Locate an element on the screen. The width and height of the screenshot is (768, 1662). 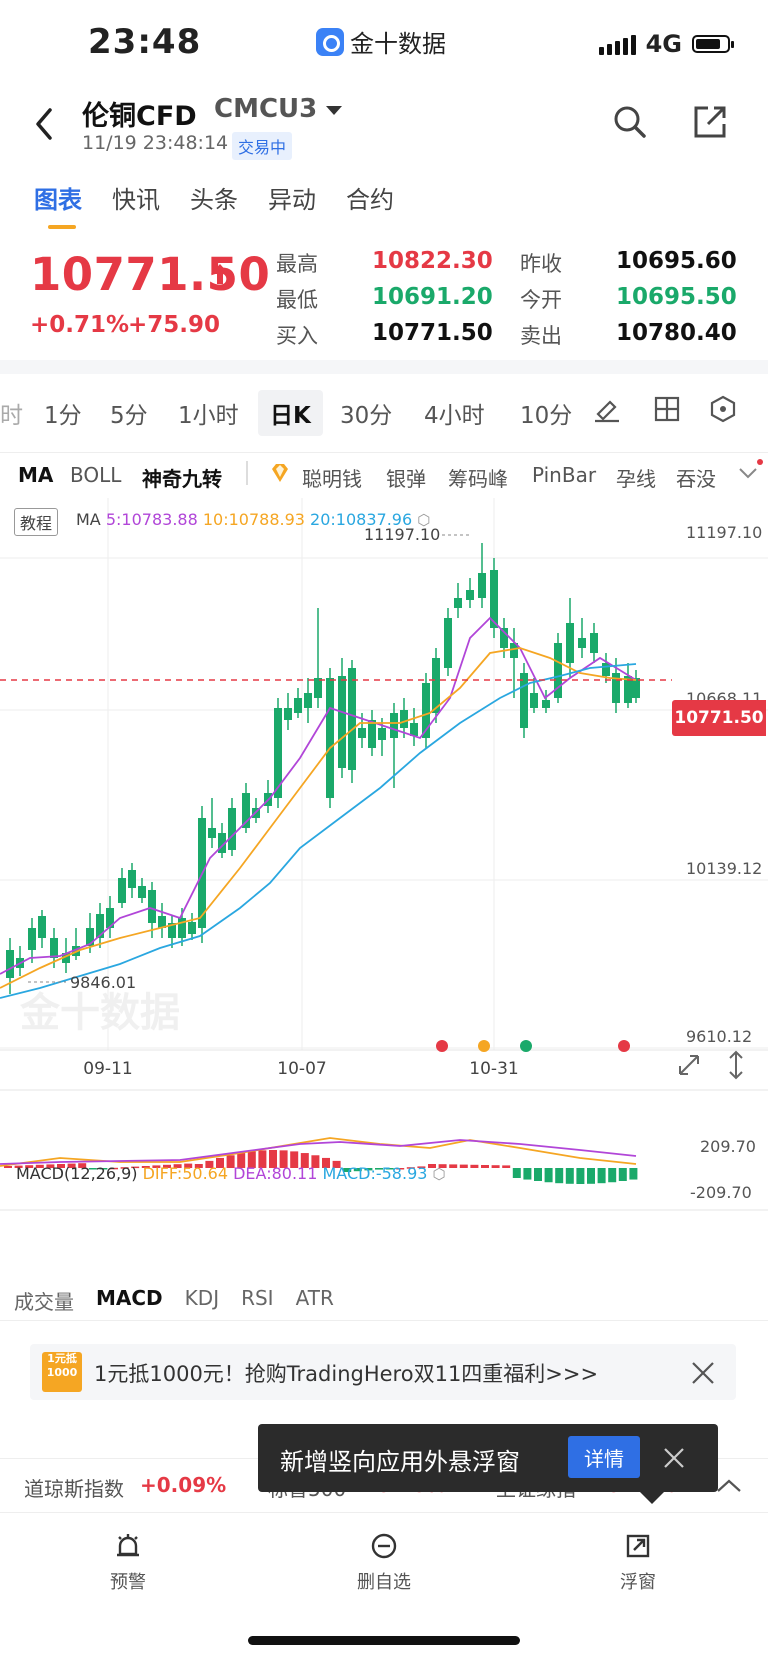
indicator-ma: MA is located at coordinates (36, 475).